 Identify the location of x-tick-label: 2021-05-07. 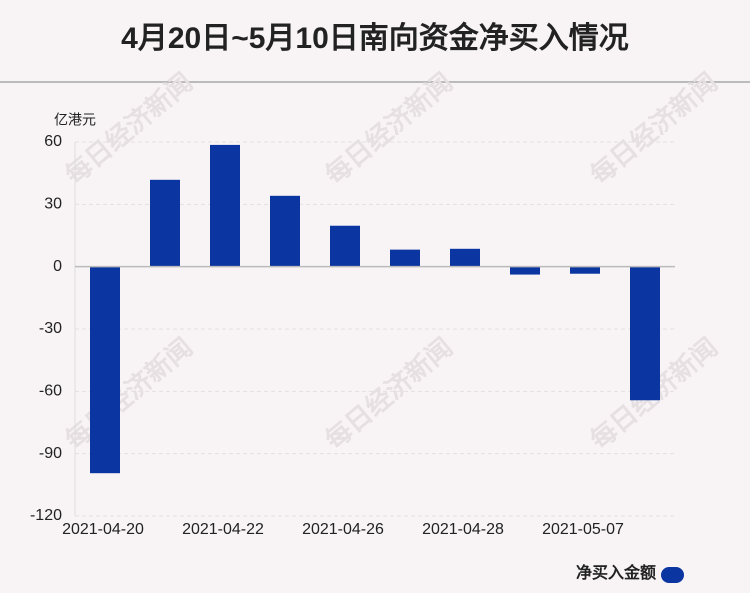
(583, 529).